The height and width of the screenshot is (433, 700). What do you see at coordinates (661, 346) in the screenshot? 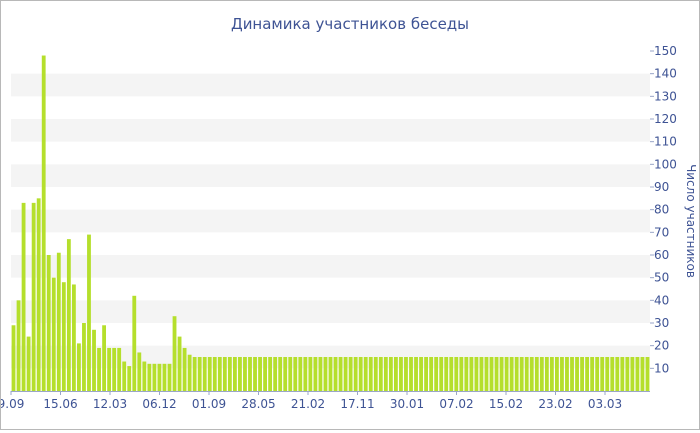
I see `y-tick-label: 20` at bounding box center [661, 346].